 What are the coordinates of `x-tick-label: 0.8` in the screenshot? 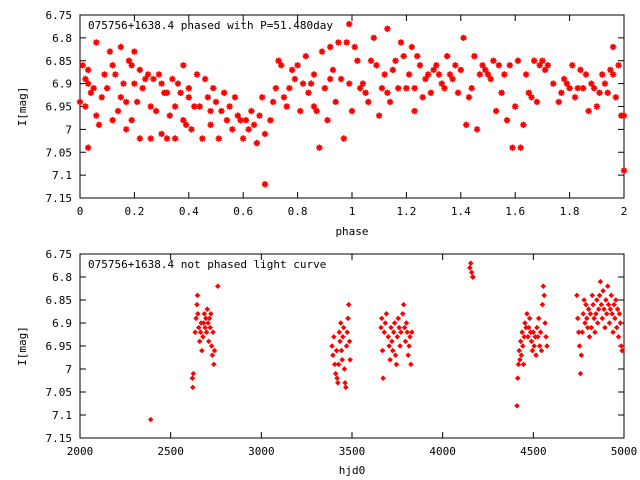 It's located at (298, 211).